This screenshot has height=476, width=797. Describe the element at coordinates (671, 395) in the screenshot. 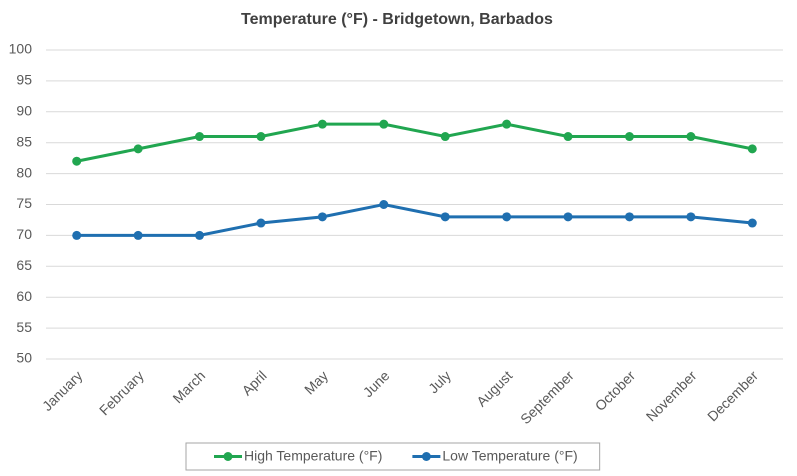

I see `x-tick-label: November` at that location.